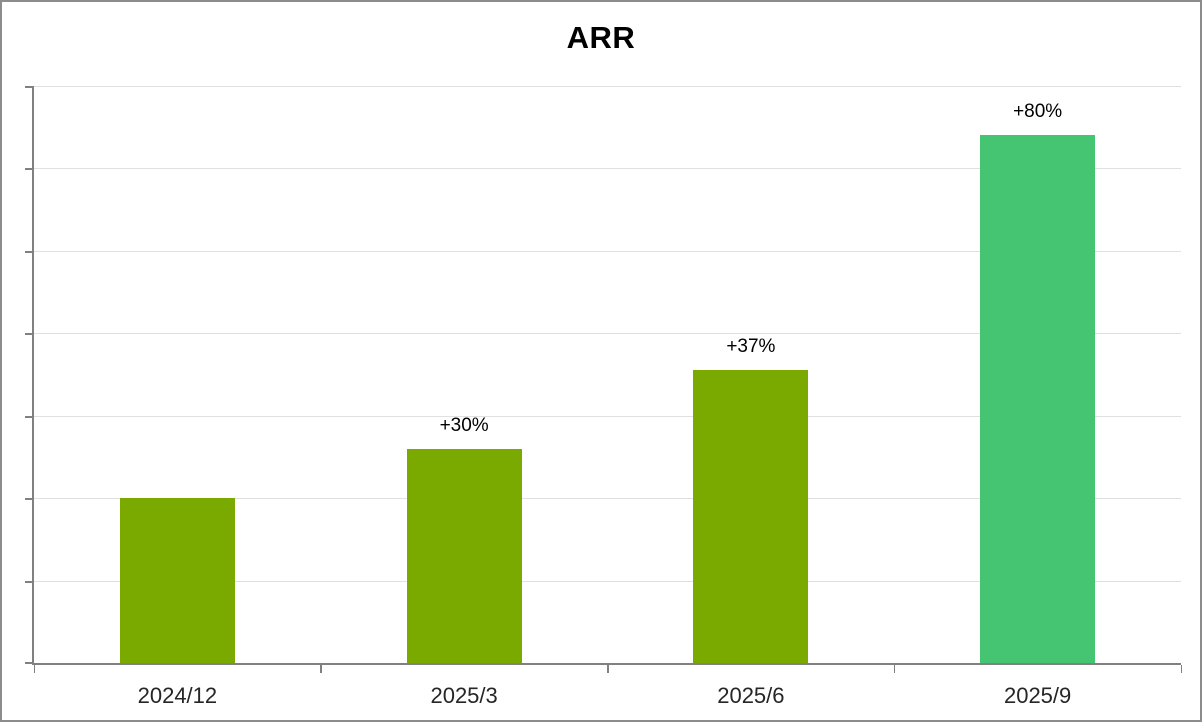  I want to click on chart-title: ARR, so click(601, 37).